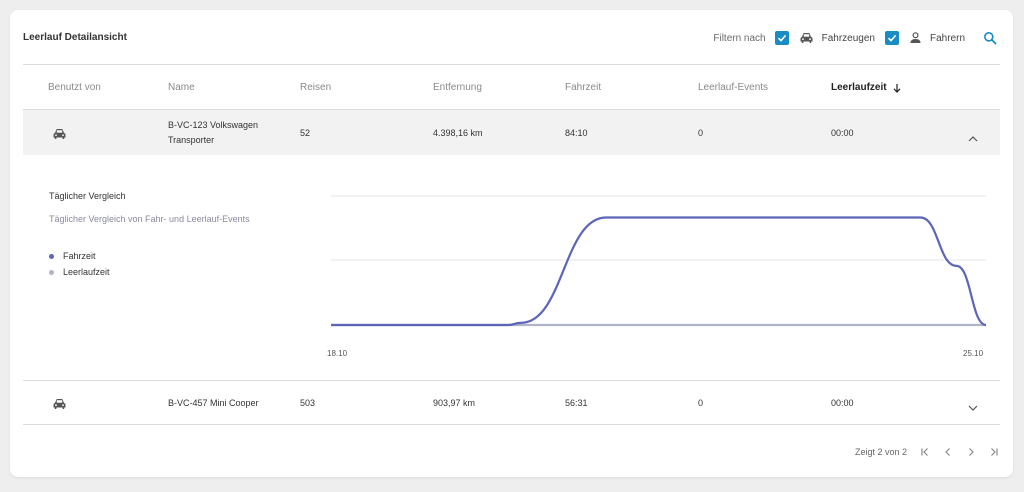 The image size is (1024, 492). I want to click on legend-label: Leerlaufzeit, so click(86, 272).